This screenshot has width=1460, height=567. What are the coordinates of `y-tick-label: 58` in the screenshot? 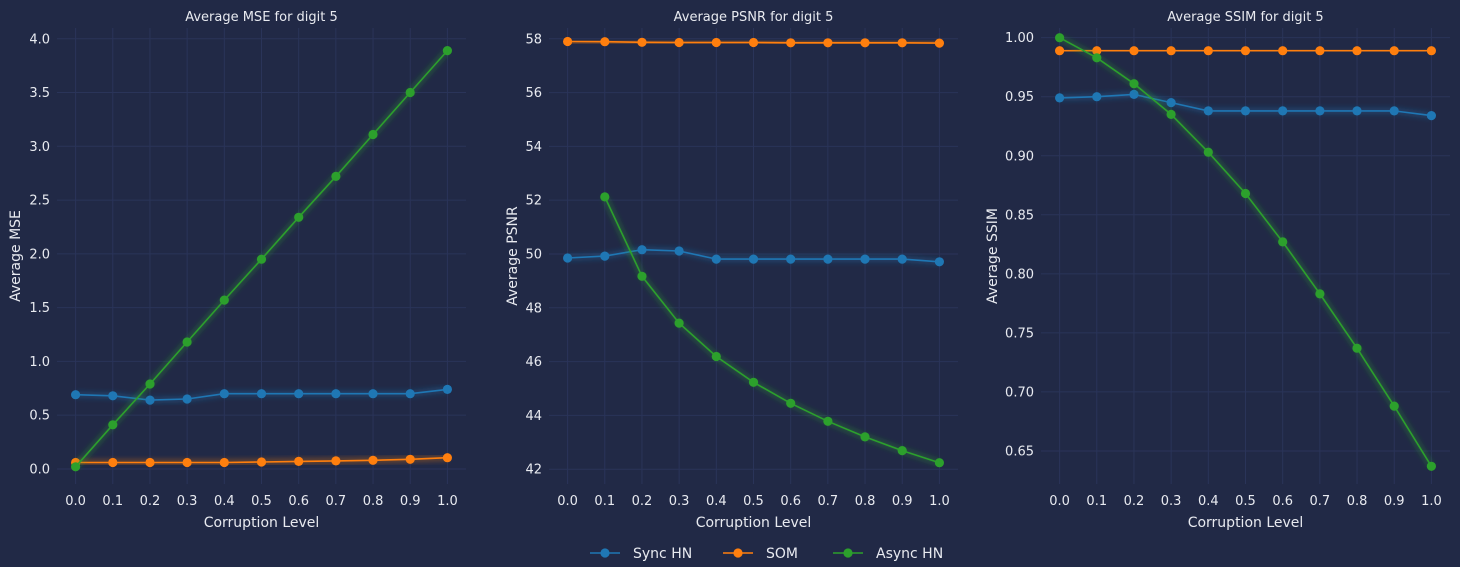 It's located at (533, 39).